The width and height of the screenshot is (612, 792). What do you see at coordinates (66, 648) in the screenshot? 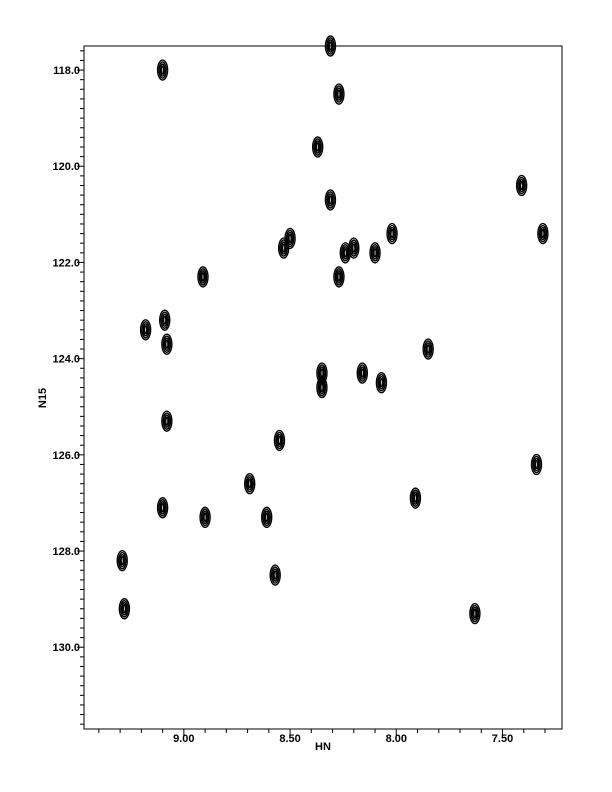
I see `y-tick-label: 130.0` at bounding box center [66, 648].